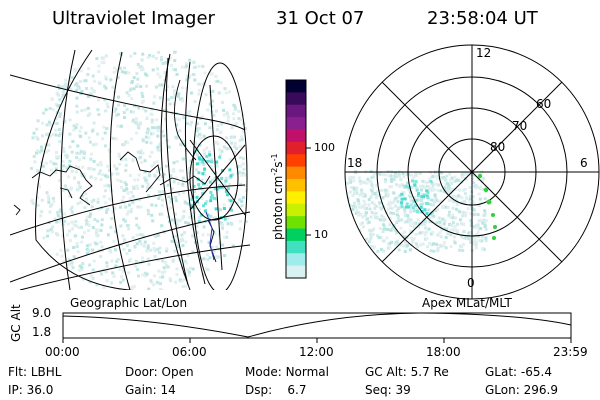  Describe the element at coordinates (31, 390) in the screenshot. I see `status-ip: IP: 36.0` at that location.